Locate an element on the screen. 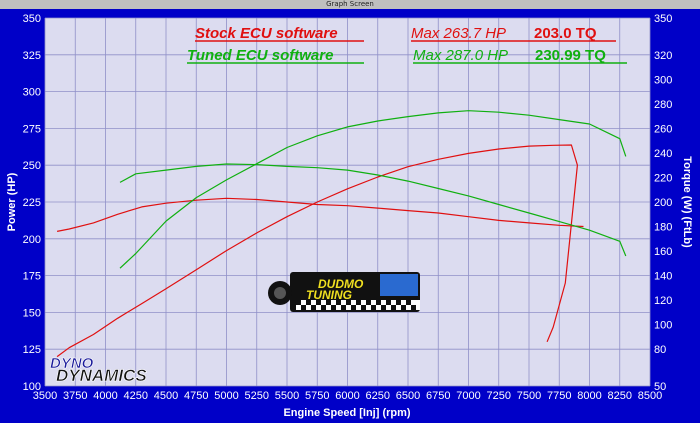  x-tick-label: 4250 is located at coordinates (136, 396).